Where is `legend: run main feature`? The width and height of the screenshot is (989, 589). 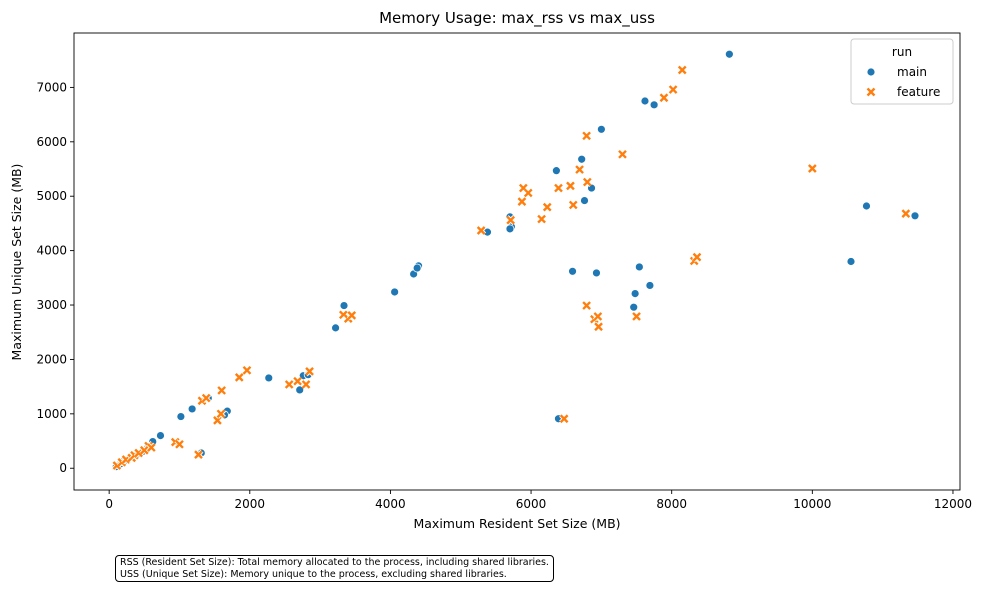
legend: run main feature is located at coordinates (902, 71).